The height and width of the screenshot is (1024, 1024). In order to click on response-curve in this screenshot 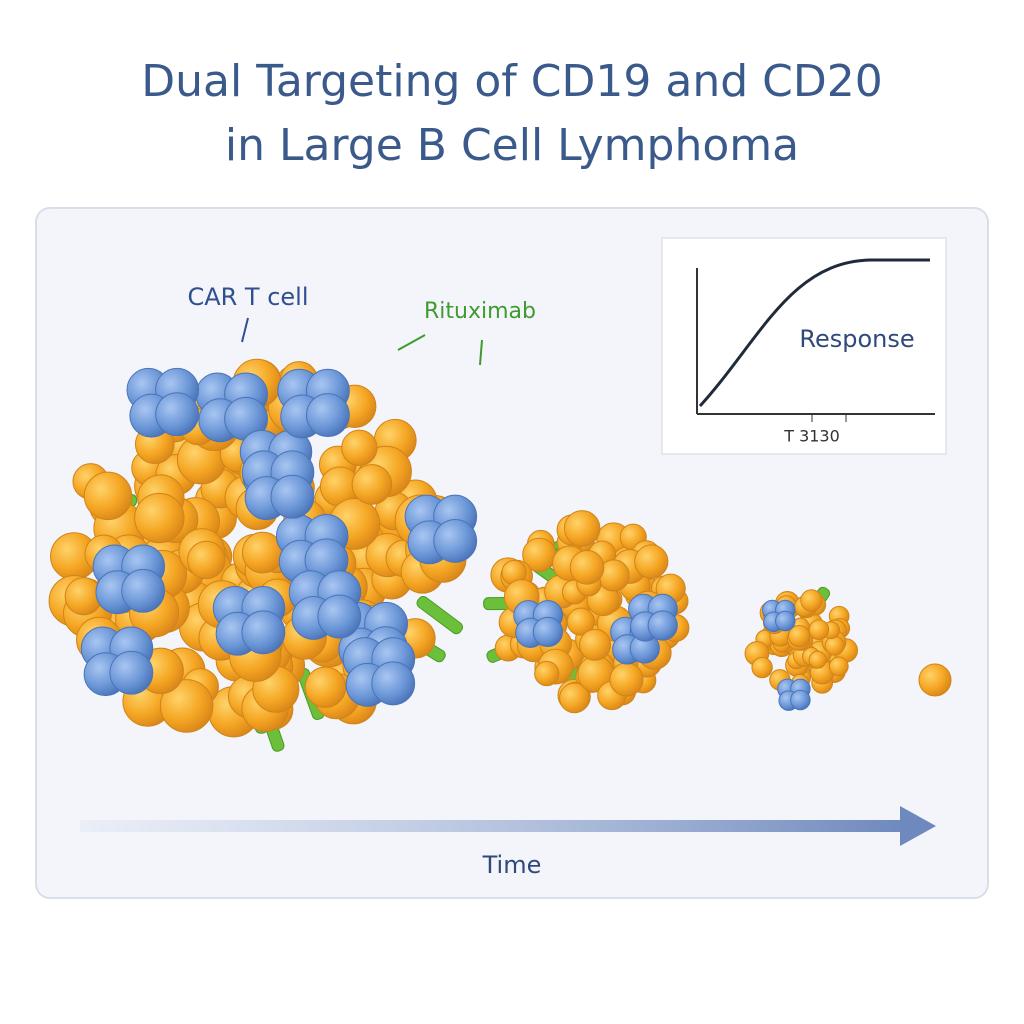, I will do `click(814, 333)`.